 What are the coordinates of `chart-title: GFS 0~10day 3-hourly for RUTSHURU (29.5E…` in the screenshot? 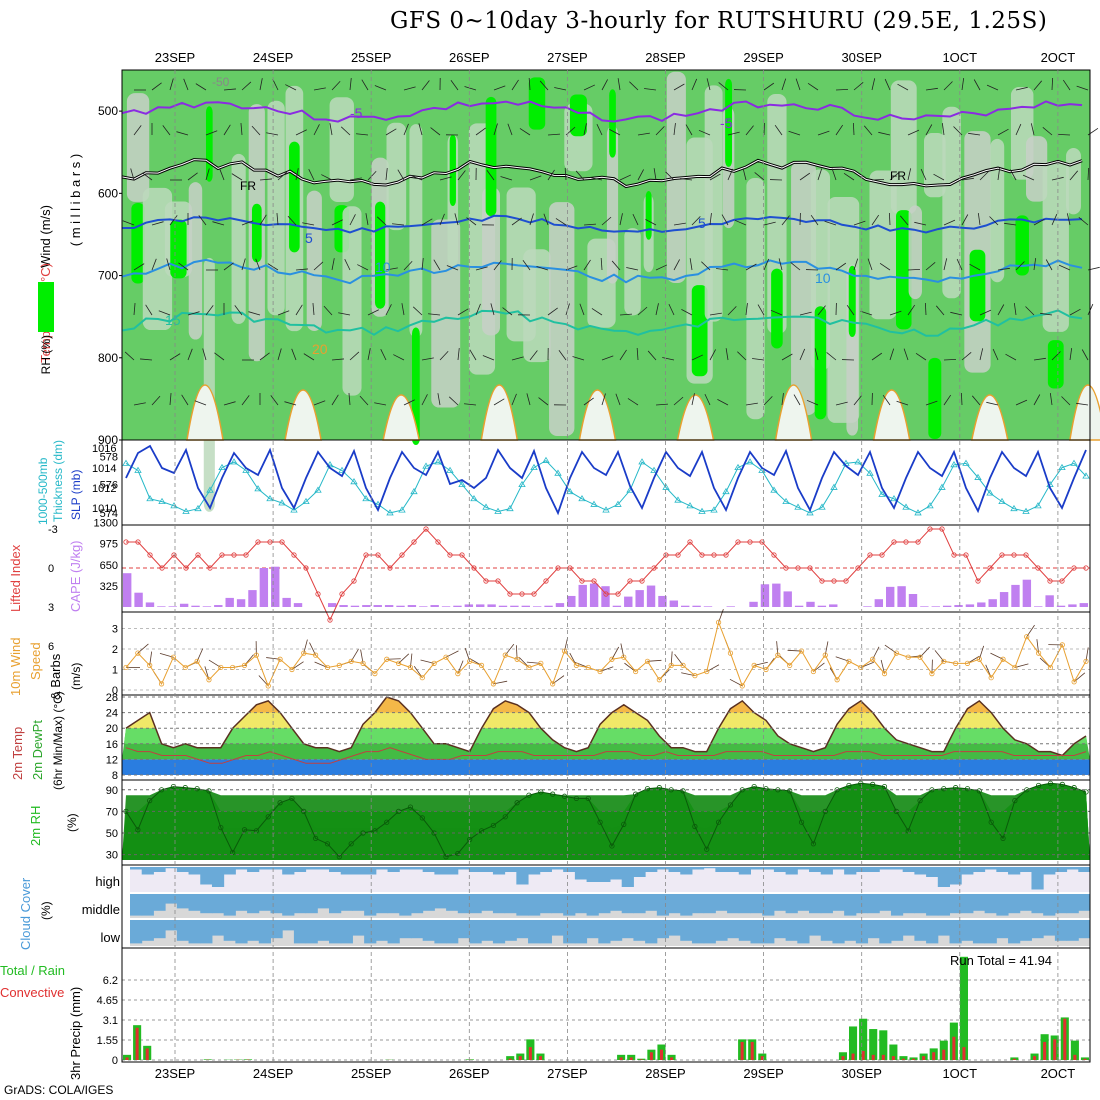 It's located at (719, 21).